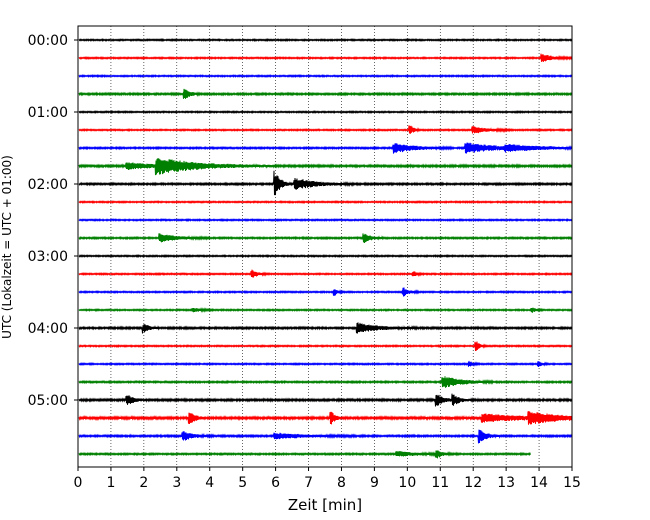  I want to click on x-axis: 0 1 2 3 4 5 6 7 8 9 10 11 12 13 14 15, so click(327, 479).